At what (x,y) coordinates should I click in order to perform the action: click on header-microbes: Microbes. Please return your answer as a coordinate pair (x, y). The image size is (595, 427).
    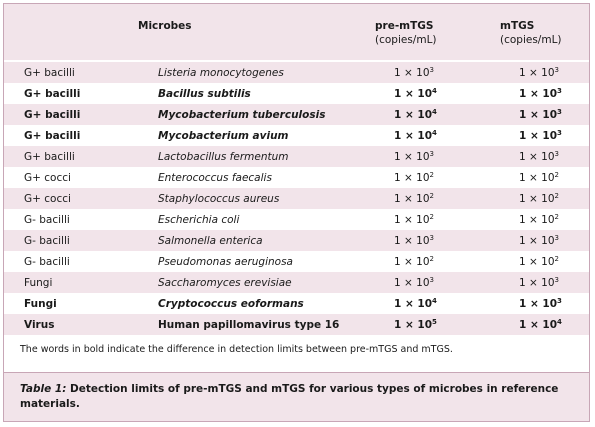
    Looking at the image, I should click on (165, 26).